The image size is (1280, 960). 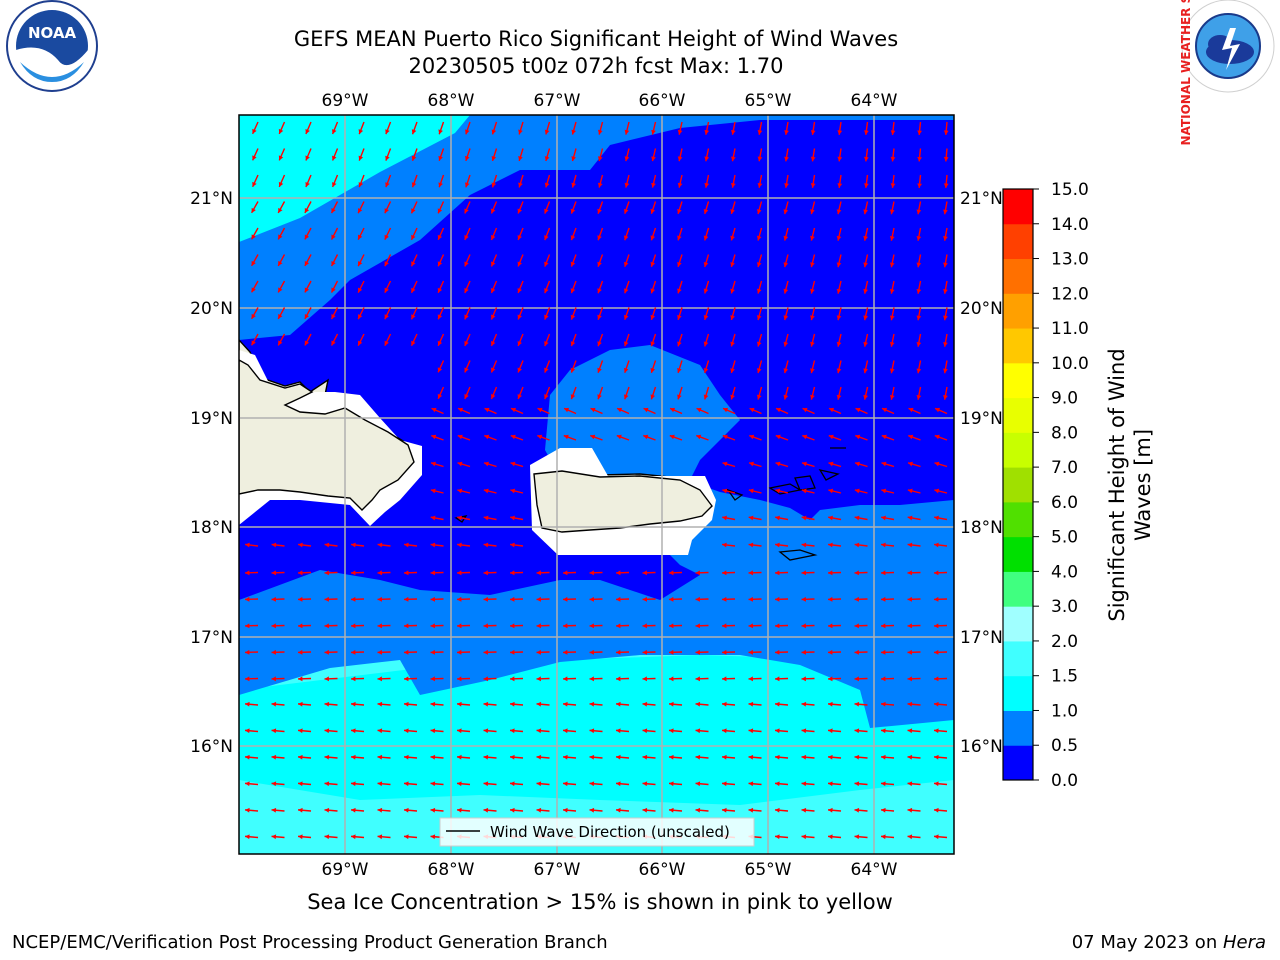 What do you see at coordinates (610, 101) in the screenshot?
I see `lon-labels-top: 69°W 68°W 67°W 66°W 65°W 64°W` at bounding box center [610, 101].